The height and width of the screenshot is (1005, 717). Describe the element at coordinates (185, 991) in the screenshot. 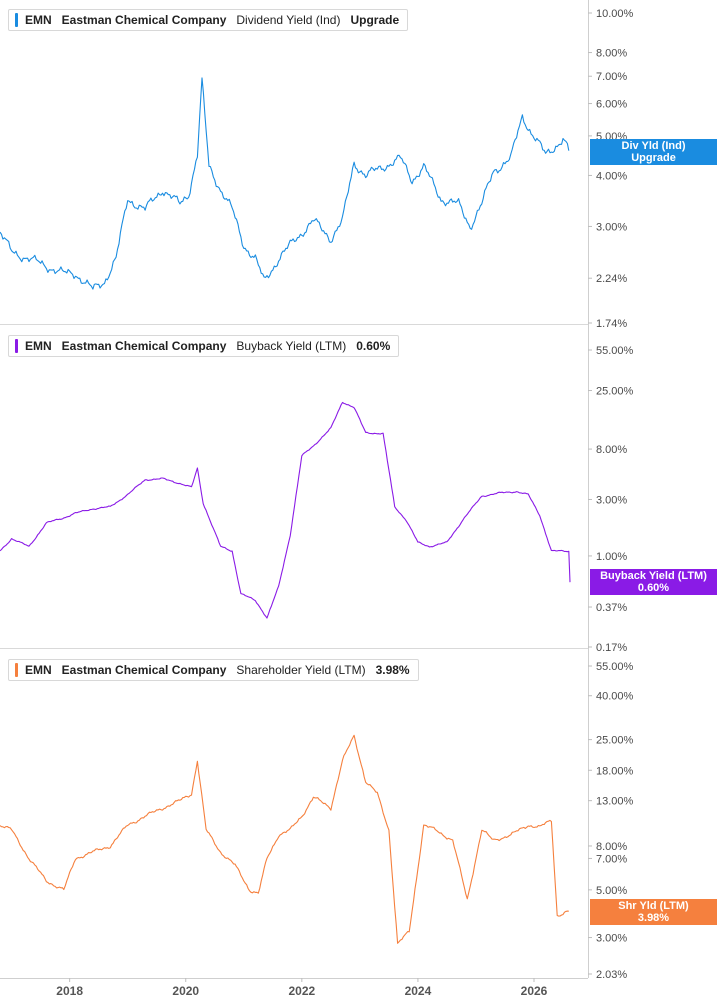

I see `x-tick-label: 2020` at that location.